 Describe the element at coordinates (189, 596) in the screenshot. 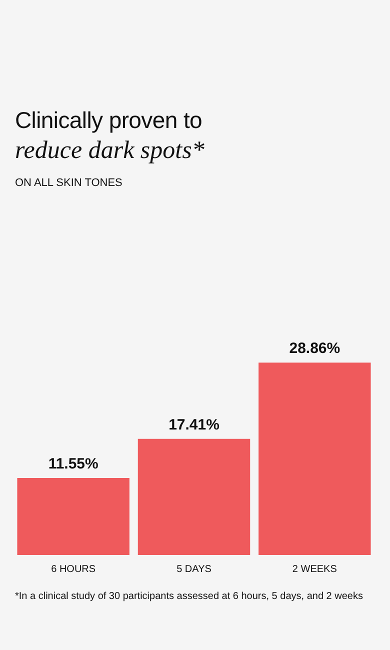

I see `text: *In a clinical study of 30 participants assessed at 6 hours, 5 days, and 2 weeks` at that location.